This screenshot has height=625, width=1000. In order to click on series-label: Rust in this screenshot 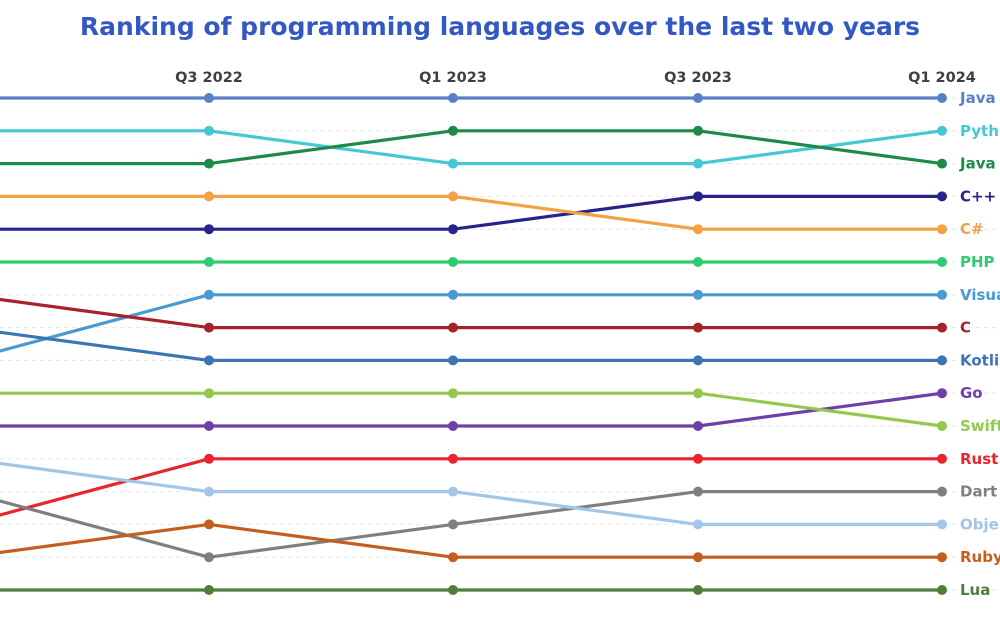, I will do `click(979, 459)`.